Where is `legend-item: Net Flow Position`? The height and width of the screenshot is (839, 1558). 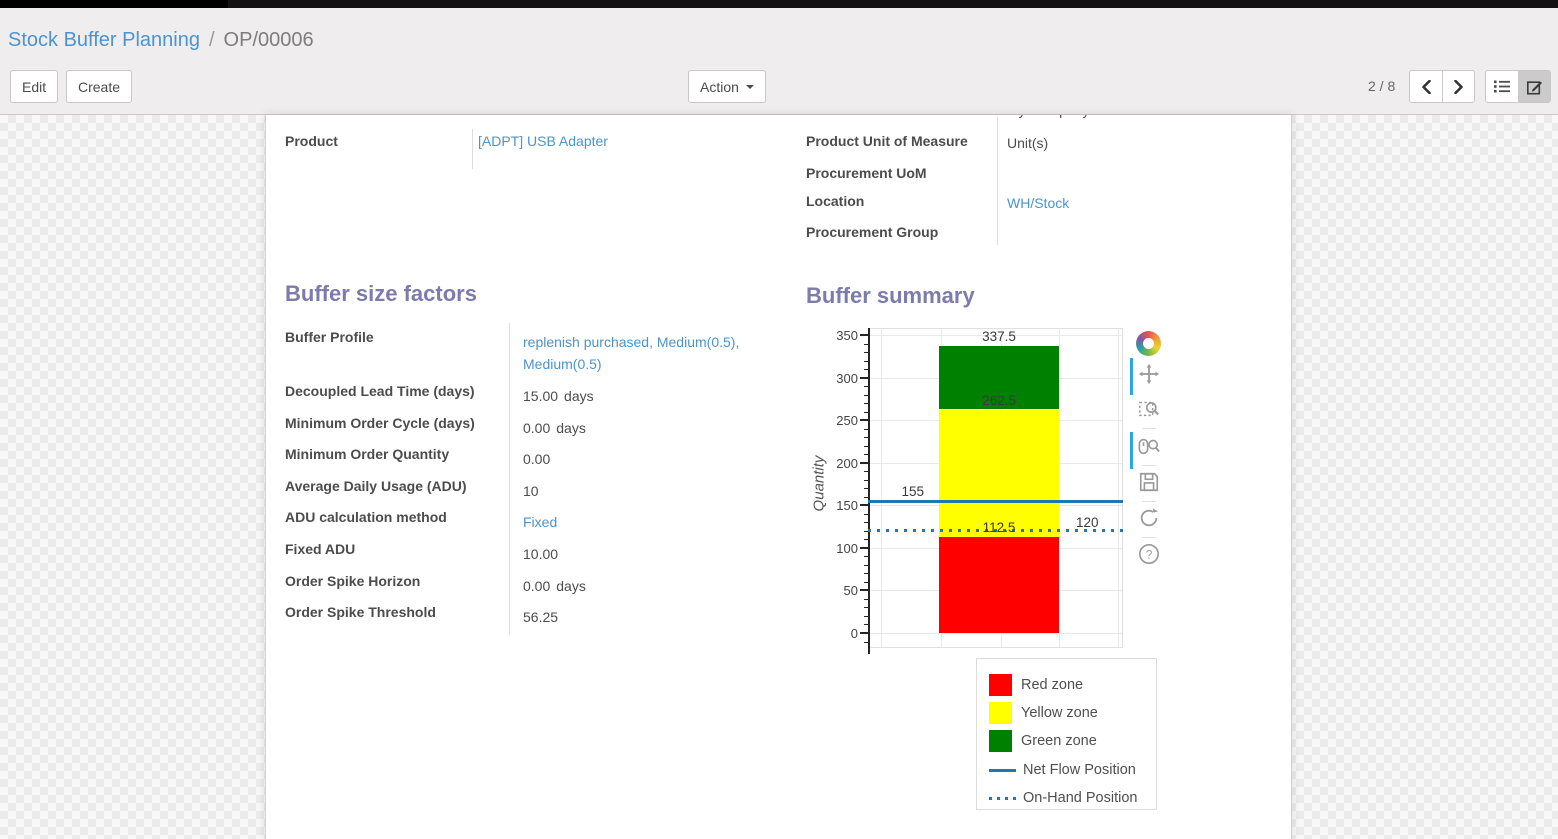 legend-item: Net Flow Position is located at coordinates (1062, 770).